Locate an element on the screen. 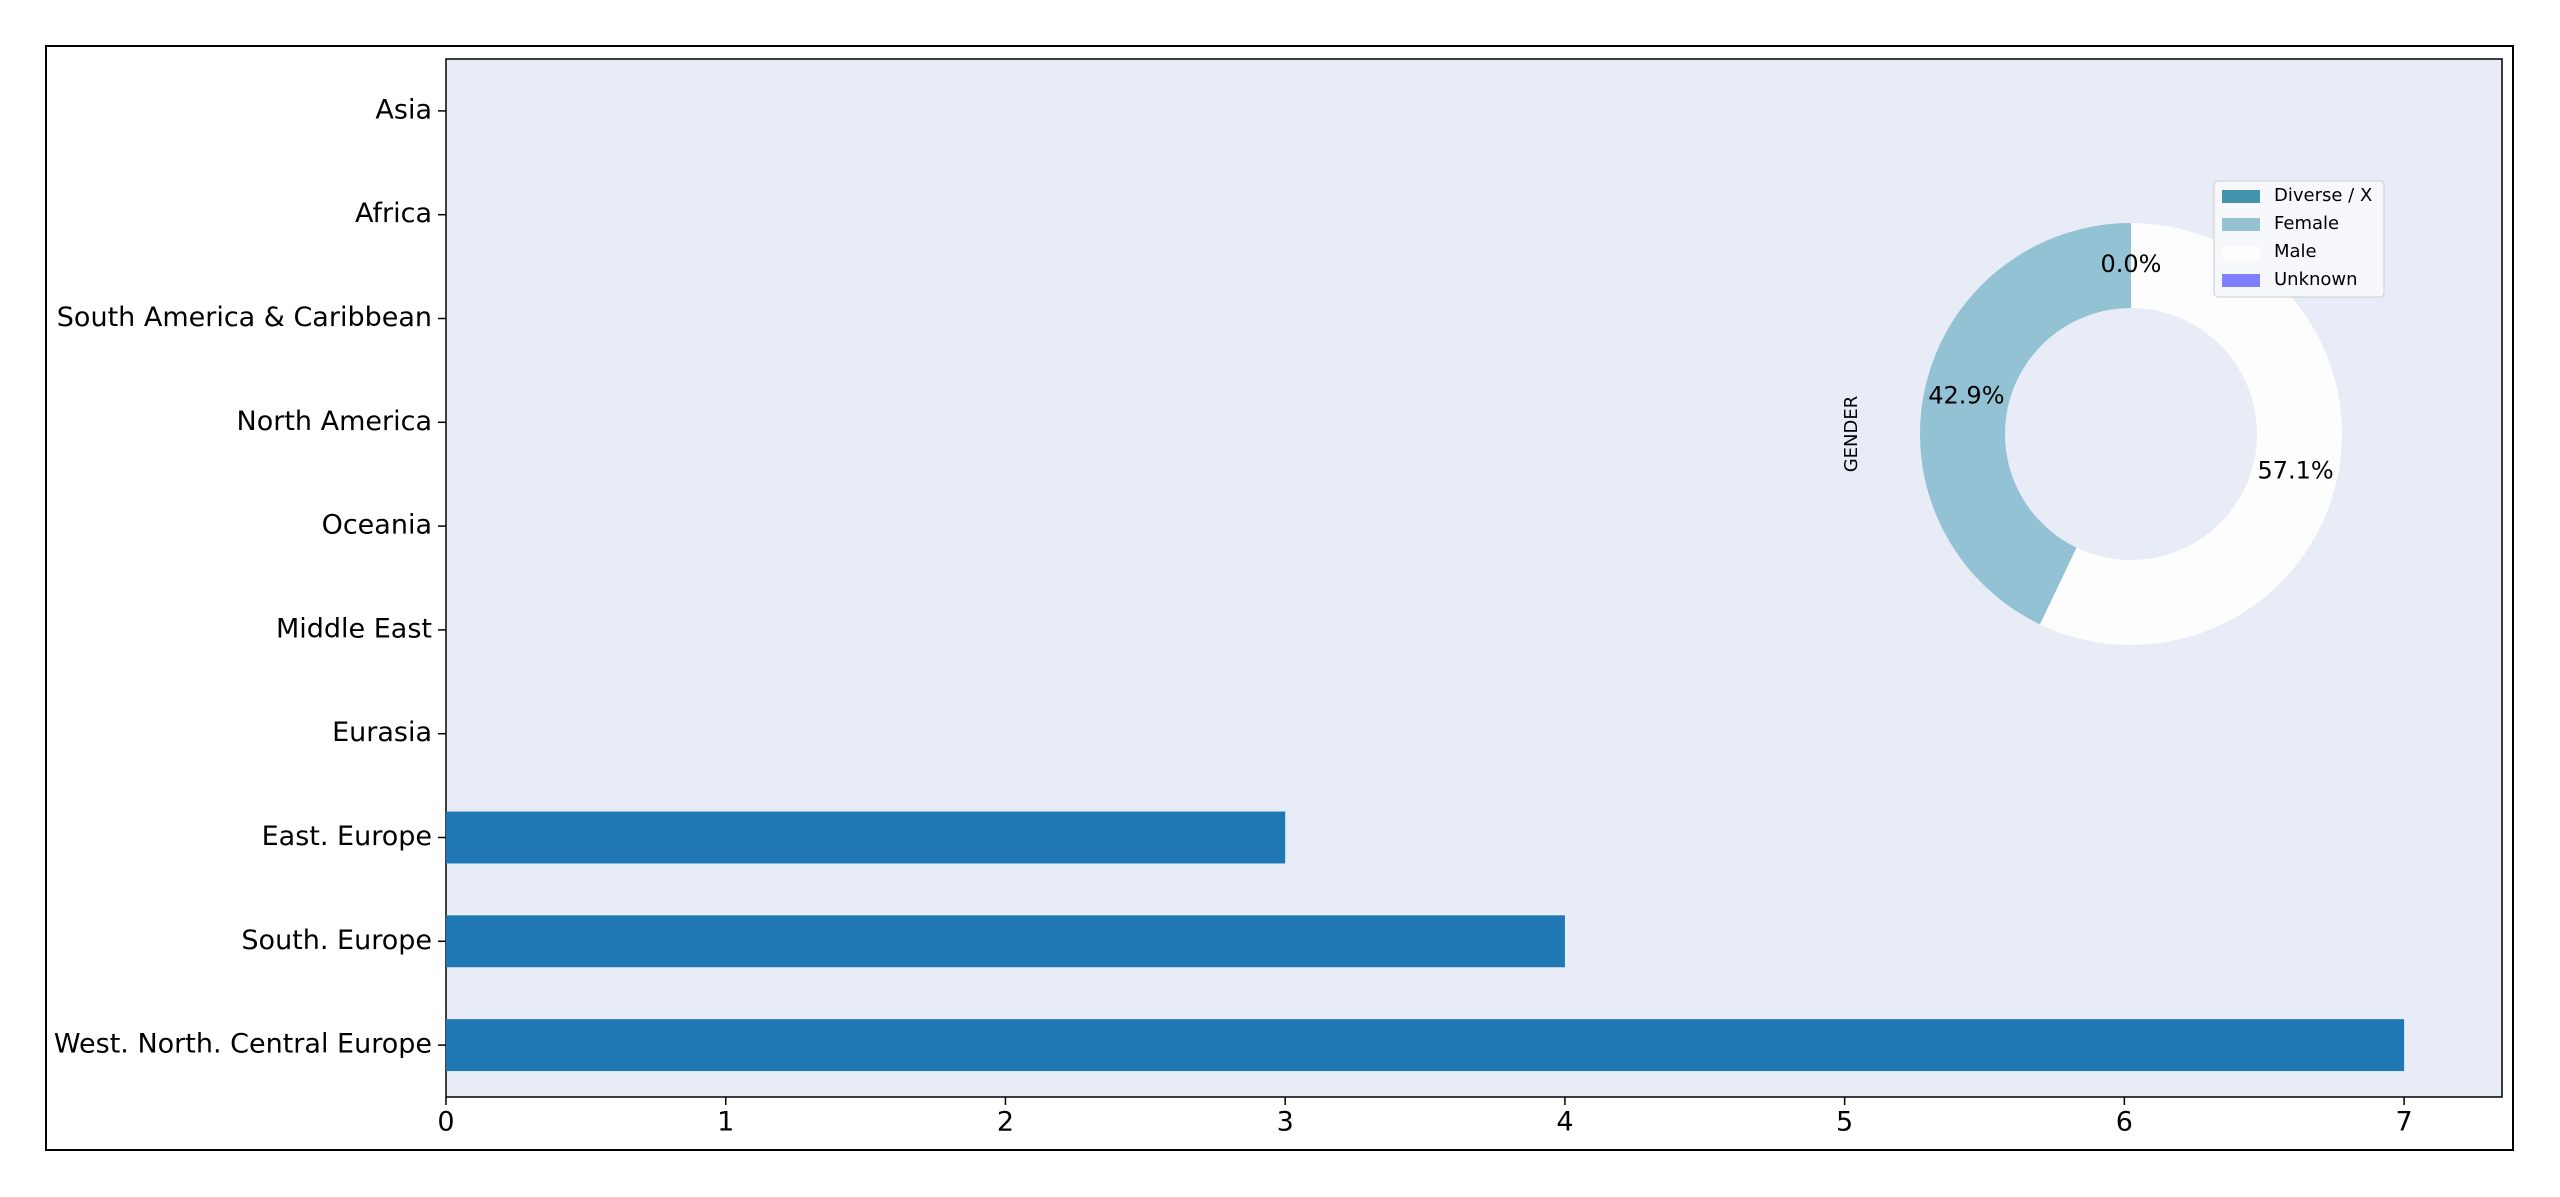 Image resolution: width=2560 pixels, height=1197 pixels. x-tick-label: 2 is located at coordinates (1005, 1122).